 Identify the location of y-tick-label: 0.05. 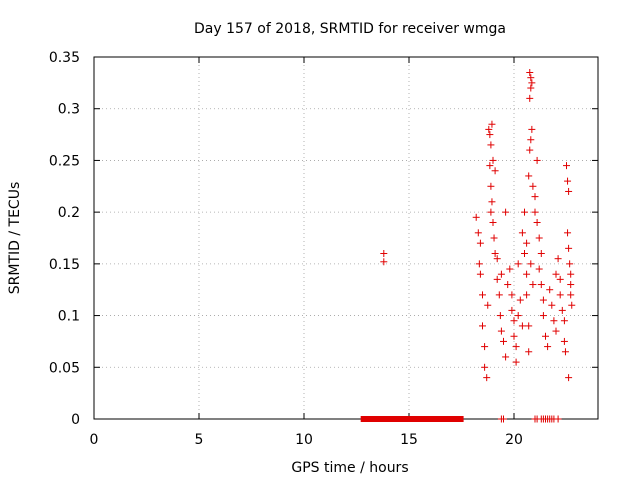
(64, 368).